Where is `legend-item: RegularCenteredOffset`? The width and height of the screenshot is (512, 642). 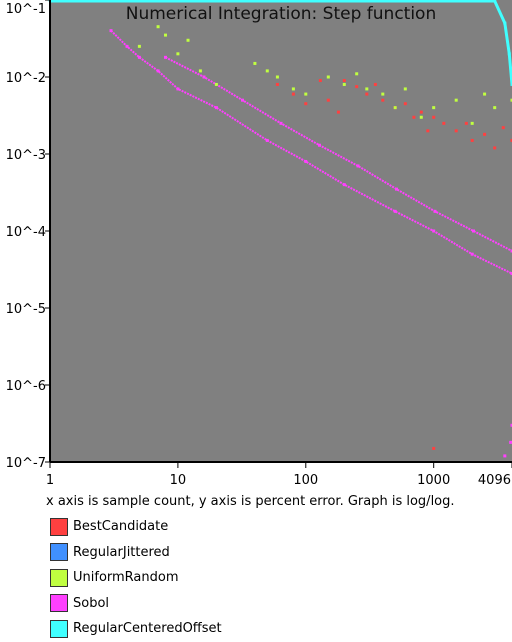 legend-item: RegularCenteredOffset is located at coordinates (136, 629).